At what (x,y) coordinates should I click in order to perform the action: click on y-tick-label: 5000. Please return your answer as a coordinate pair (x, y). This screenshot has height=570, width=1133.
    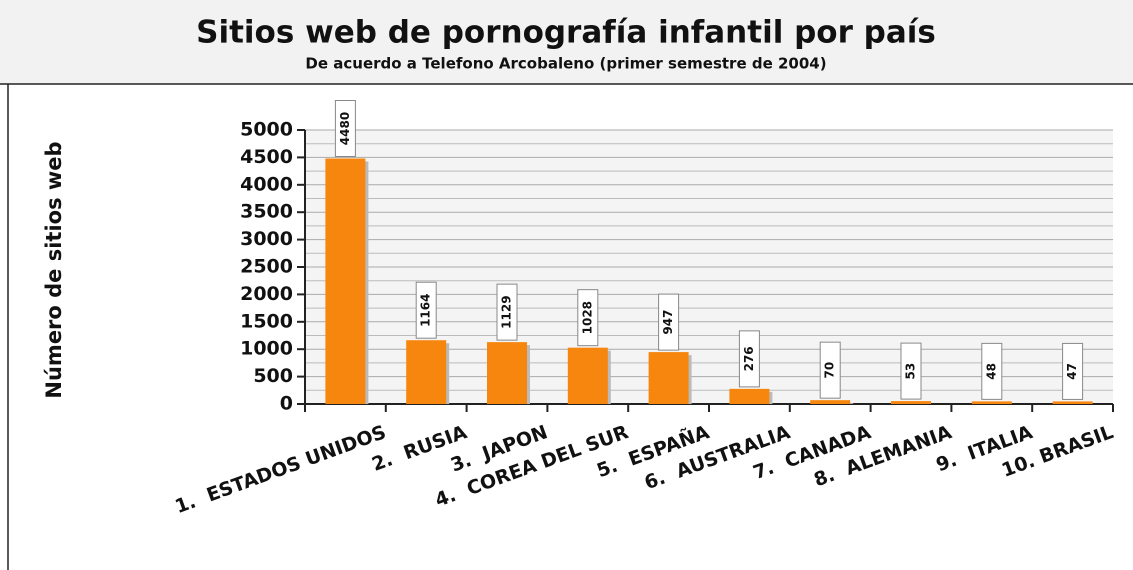
    Looking at the image, I should click on (266, 130).